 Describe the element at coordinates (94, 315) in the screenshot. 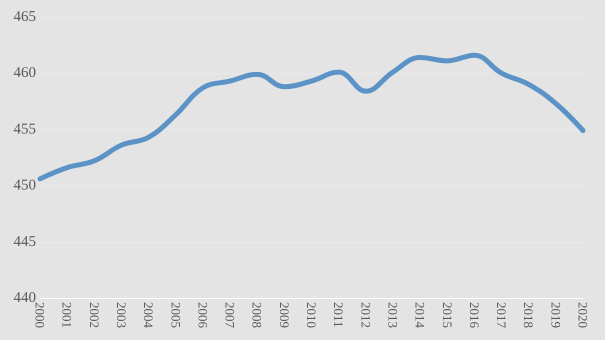

I see `x-tick-label: 2002` at that location.